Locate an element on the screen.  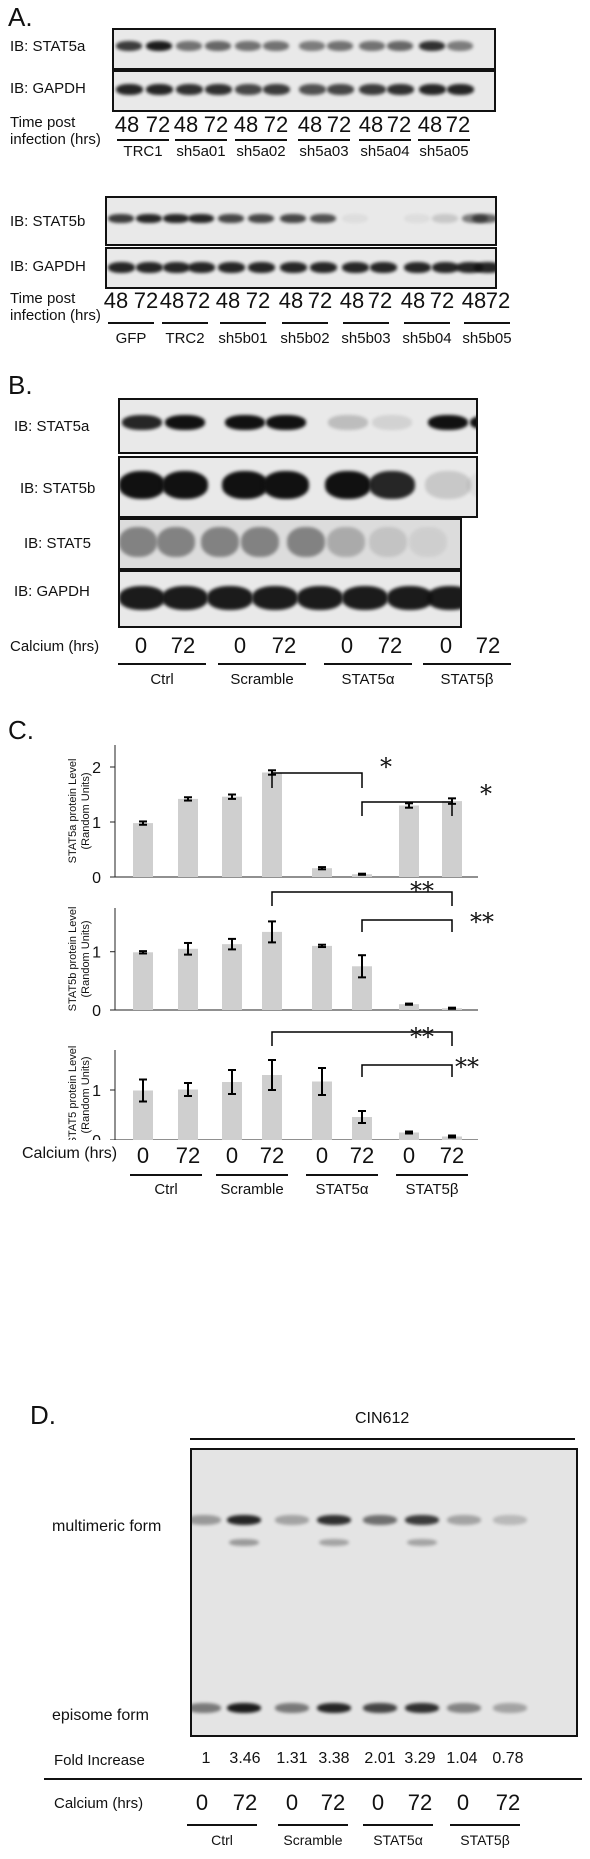
sig-marker-5: ** is located at coordinates (422, 1037).